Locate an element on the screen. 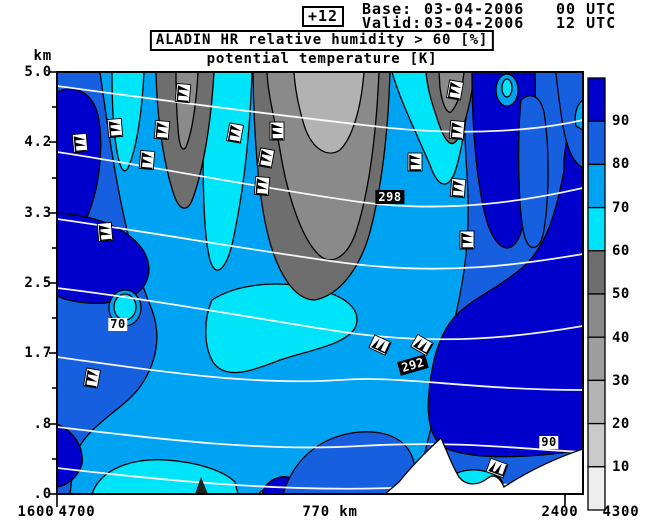  valid-label: Valid: is located at coordinates (392, 23).